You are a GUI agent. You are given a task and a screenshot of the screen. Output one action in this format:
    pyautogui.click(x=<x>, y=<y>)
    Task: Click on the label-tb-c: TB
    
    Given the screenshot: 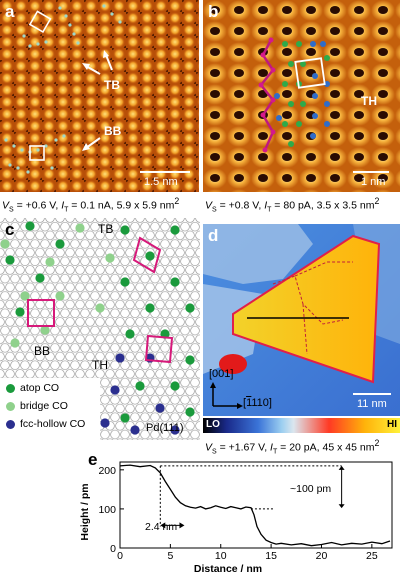 What is the action you would take?
    pyautogui.click(x=106, y=229)
    